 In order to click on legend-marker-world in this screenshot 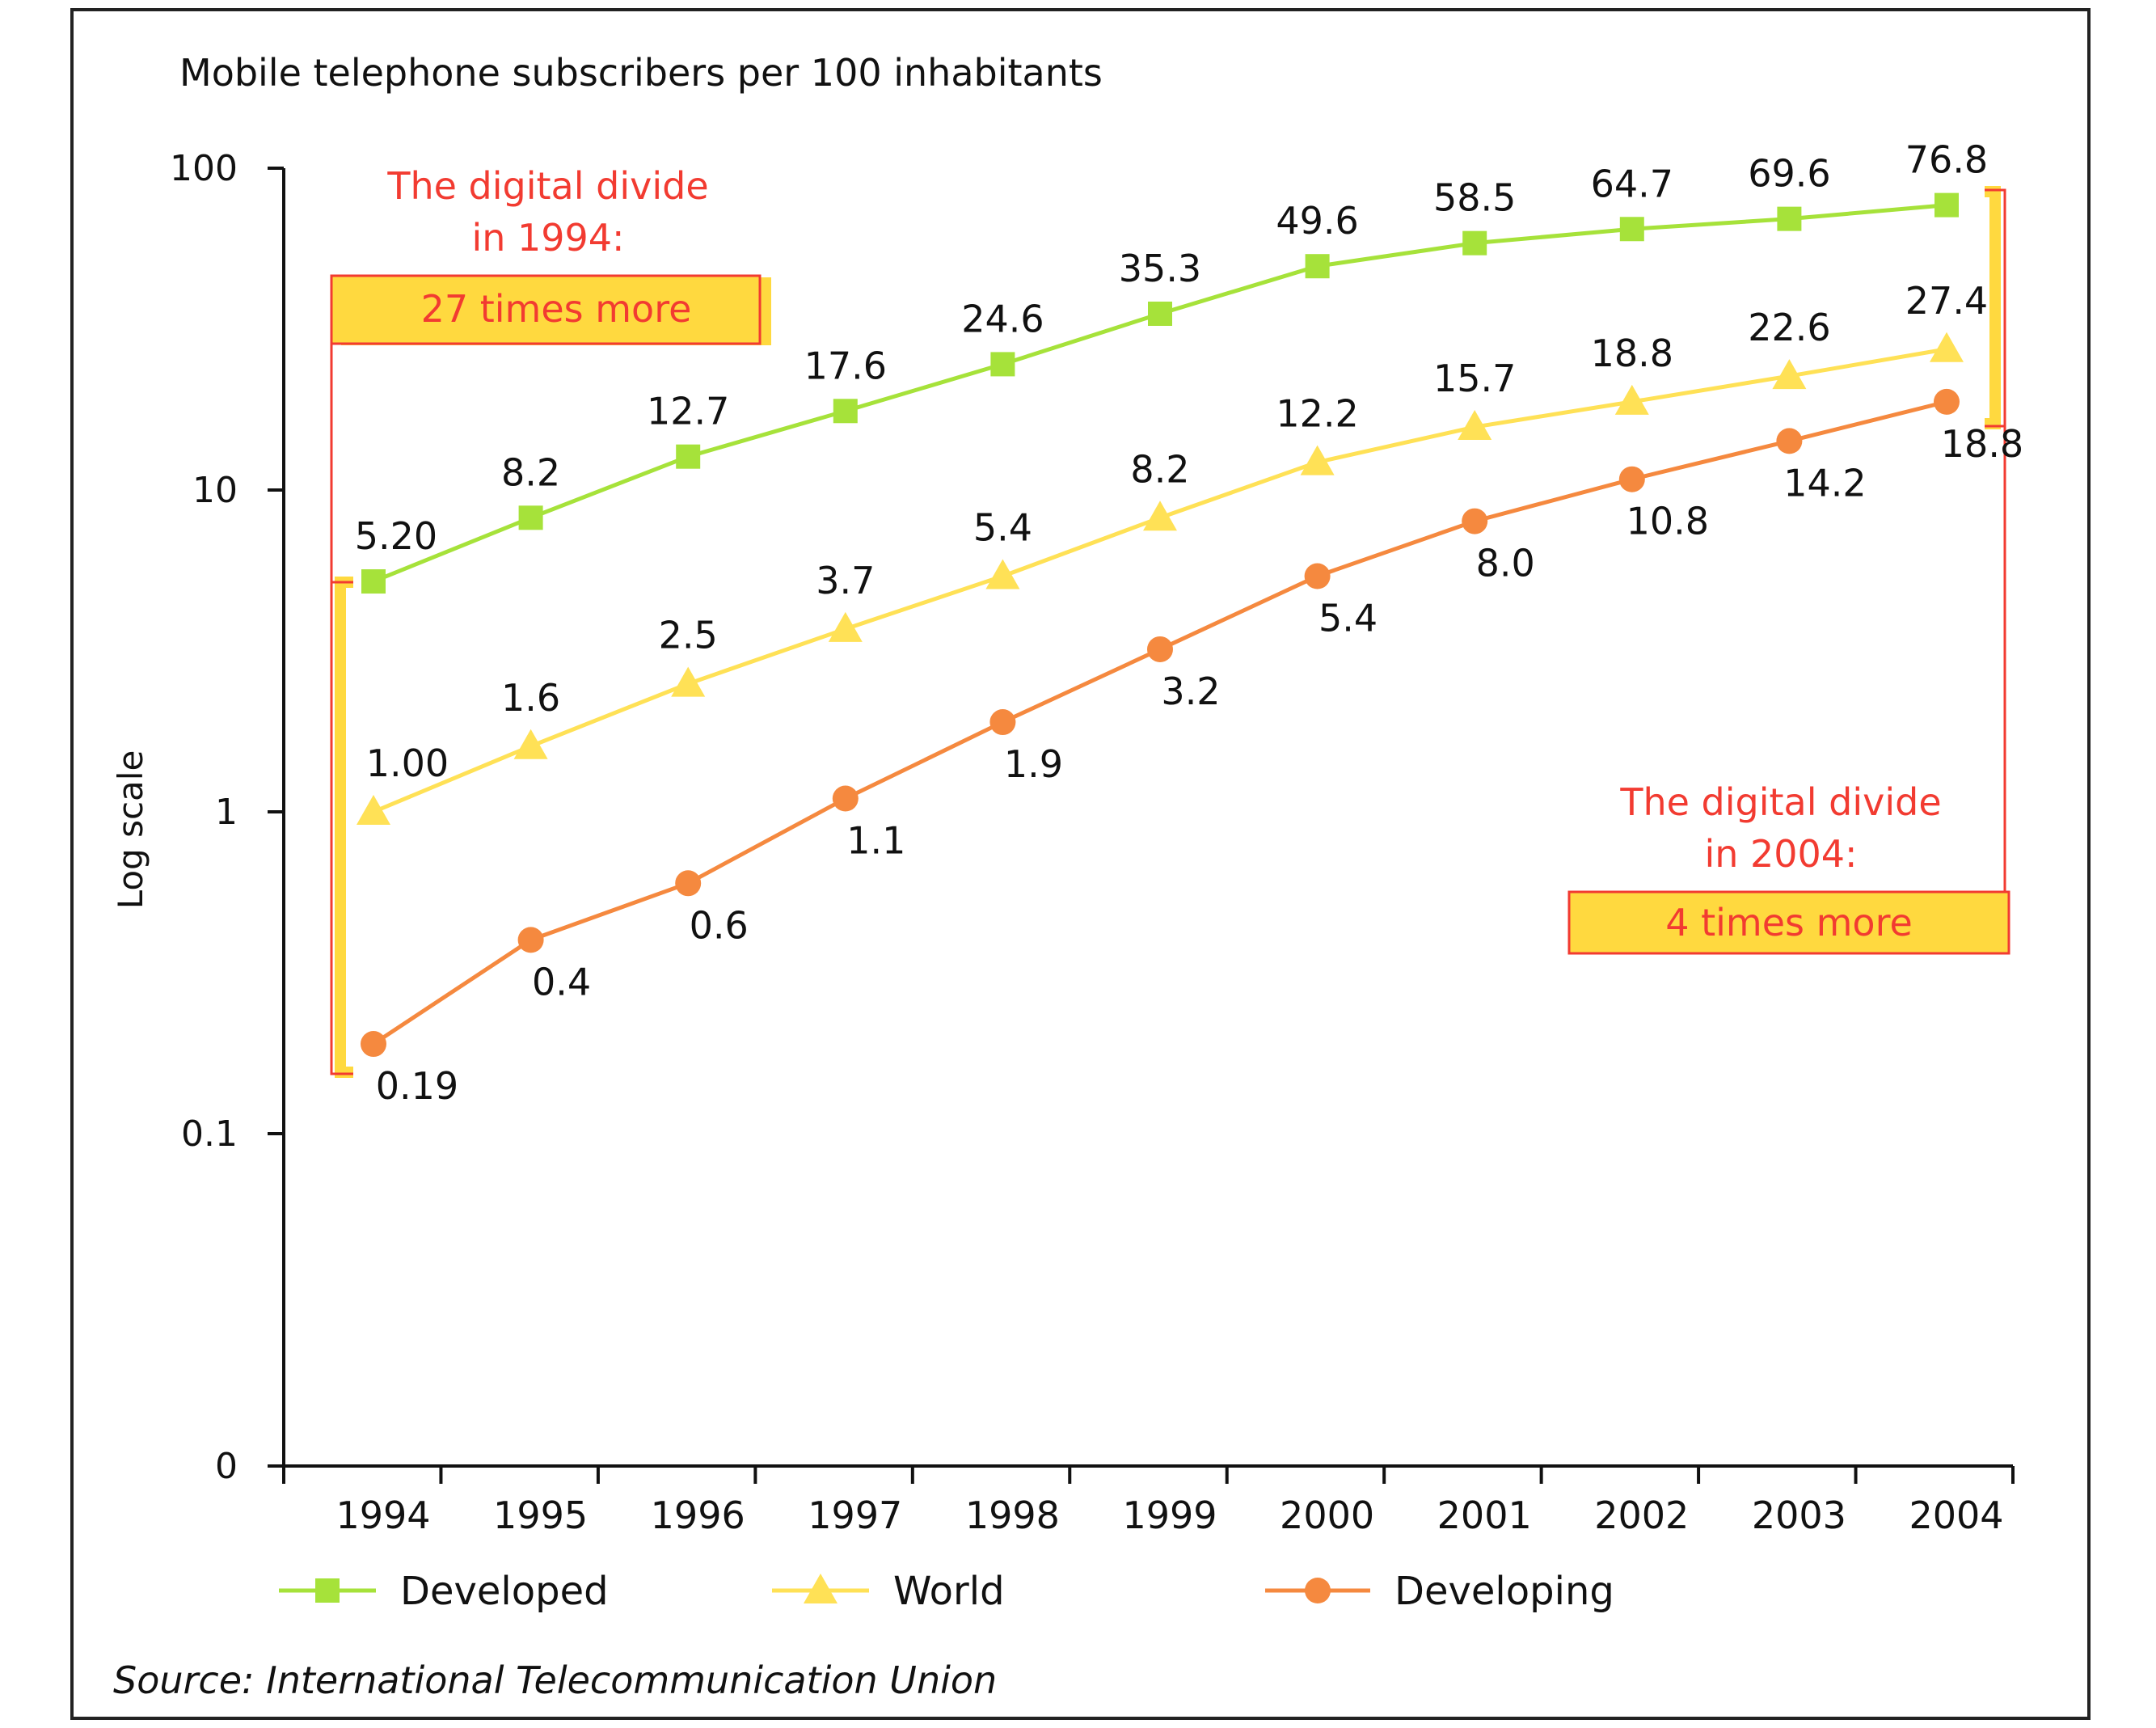, I will do `click(821, 1588)`.